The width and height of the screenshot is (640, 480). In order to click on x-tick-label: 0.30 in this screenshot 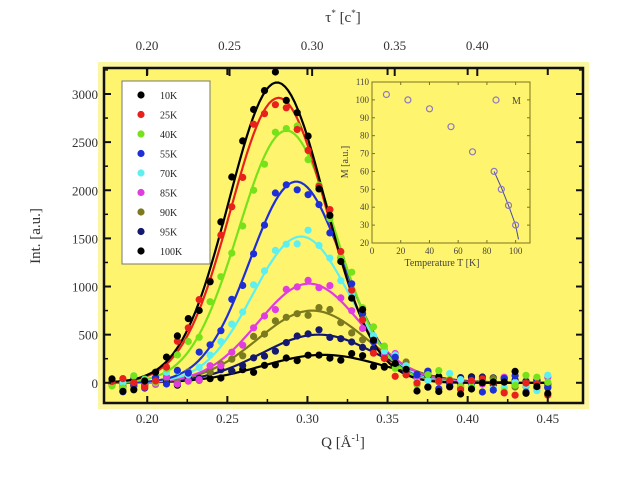, I will do `click(307, 418)`.